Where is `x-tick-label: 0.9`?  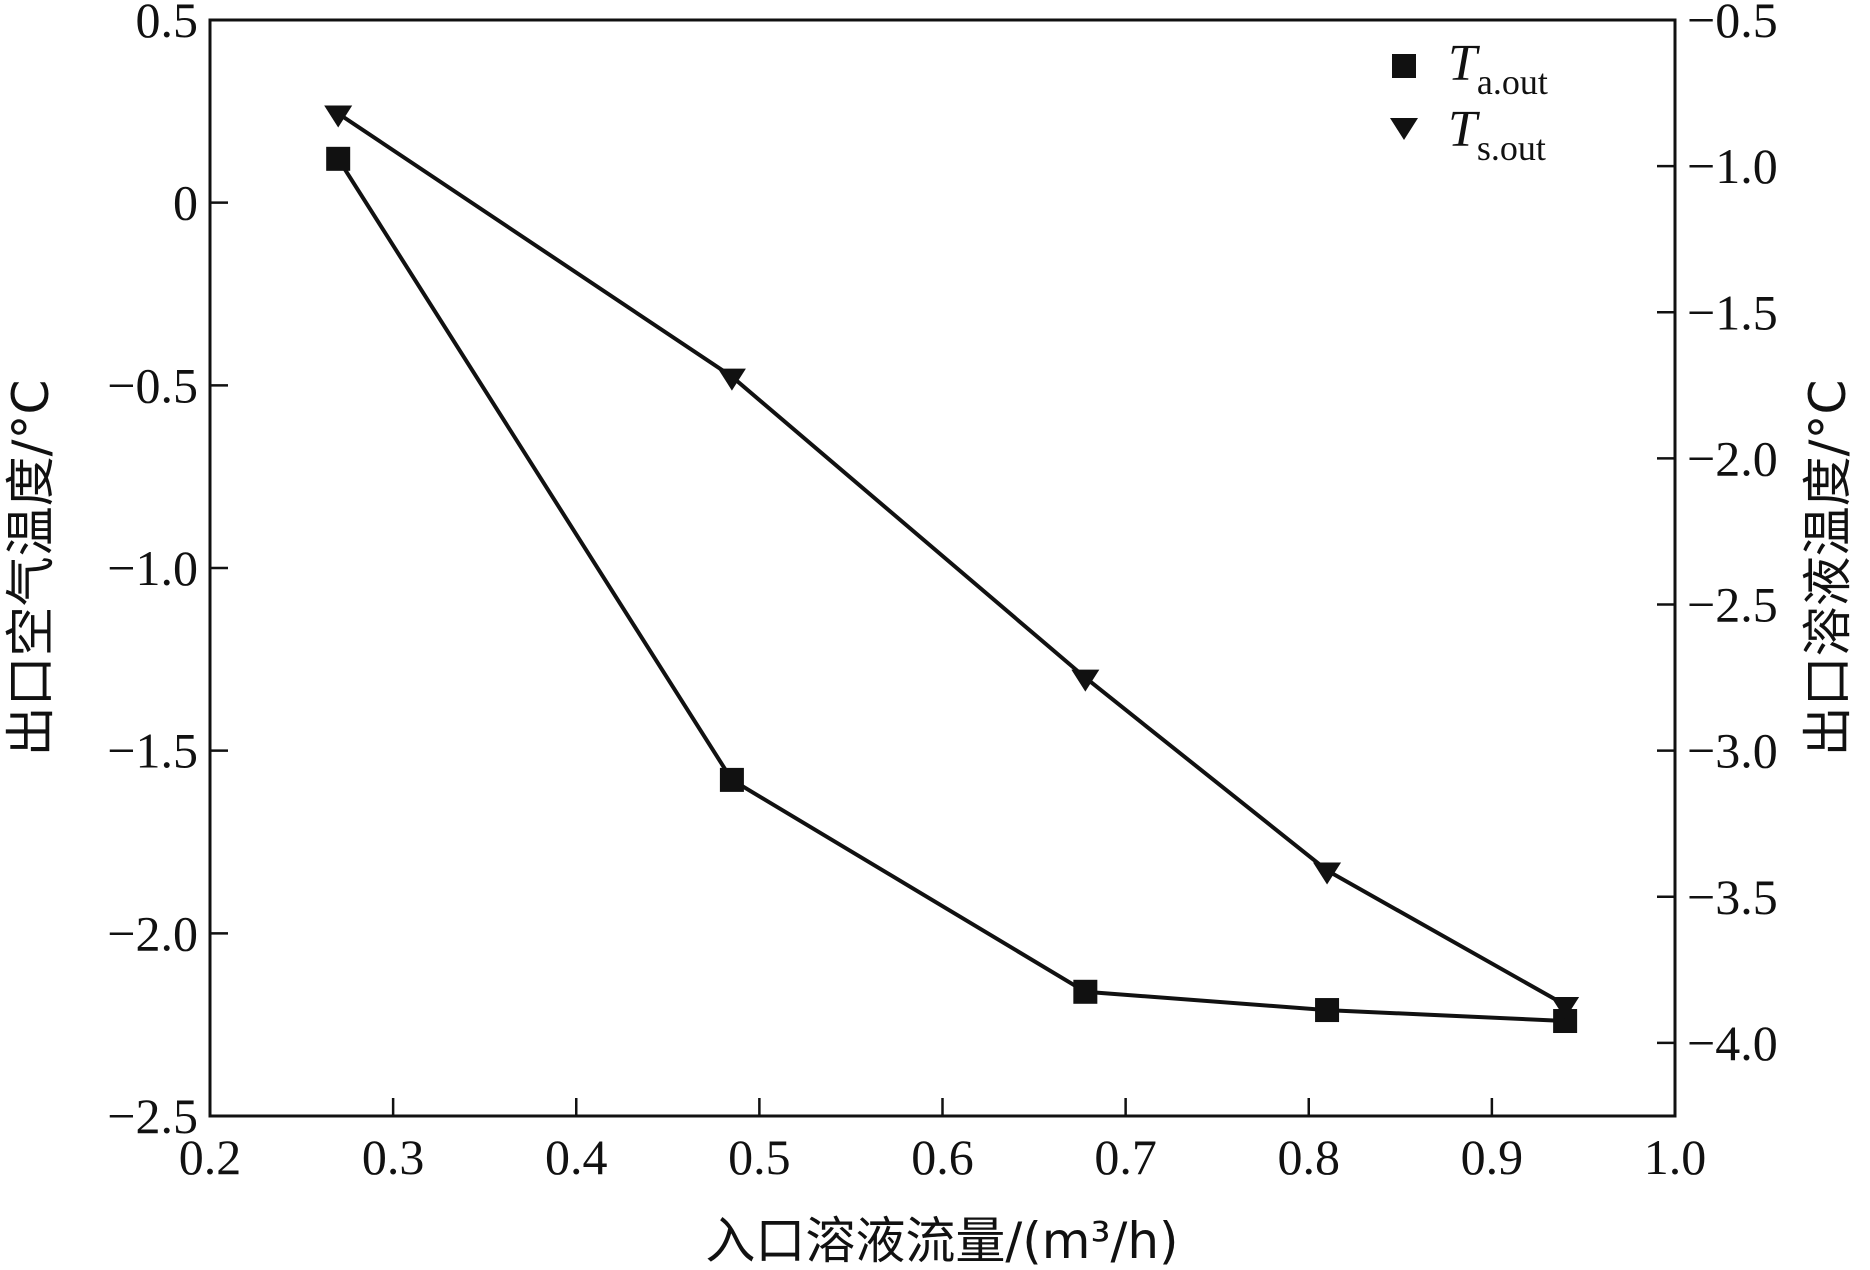
x-tick-label: 0.9 is located at coordinates (1492, 1157).